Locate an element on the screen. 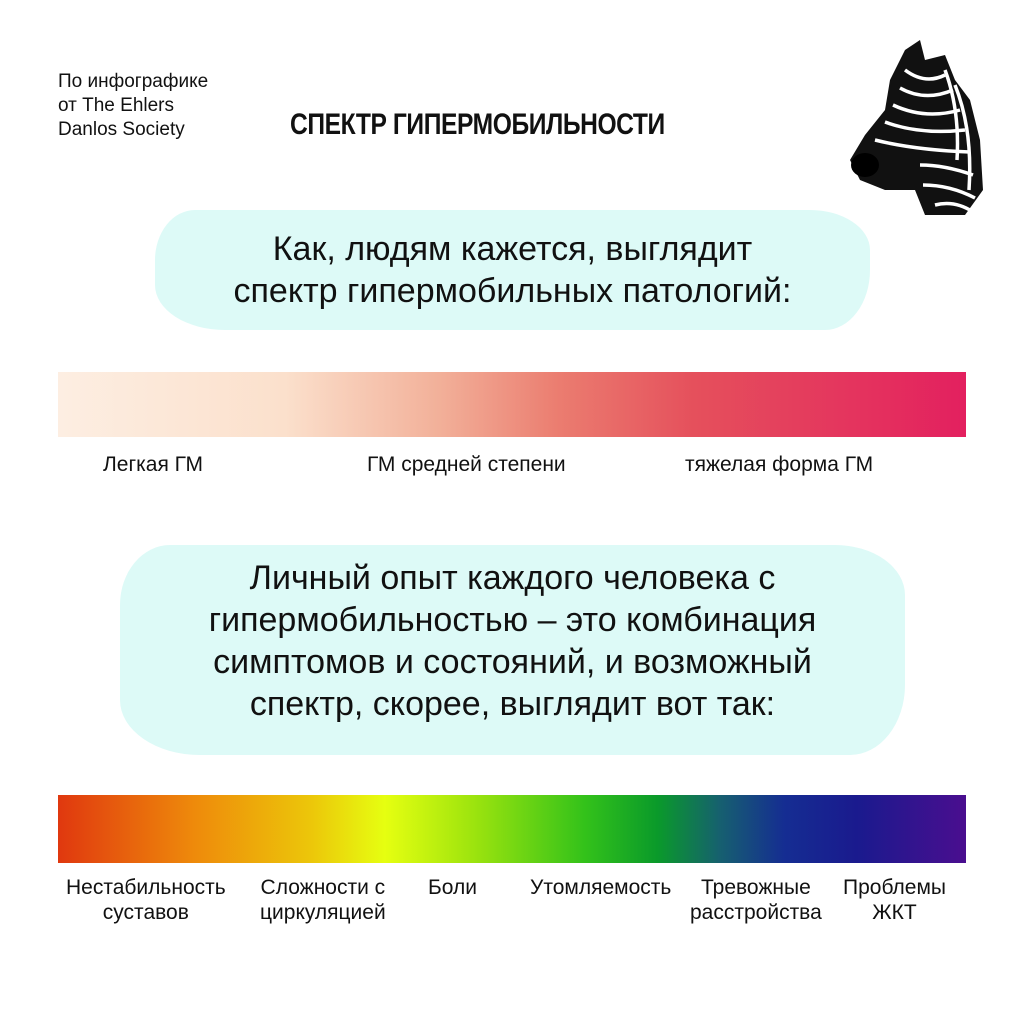 The image size is (1024, 1024). zebra-icon is located at coordinates (916, 127).